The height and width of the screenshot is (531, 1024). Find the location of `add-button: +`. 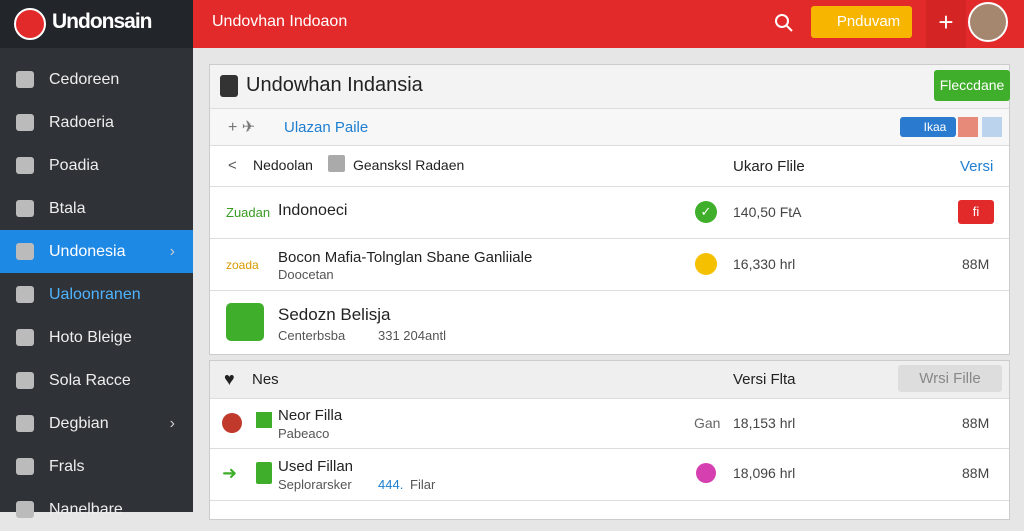

add-button: + is located at coordinates (946, 24).